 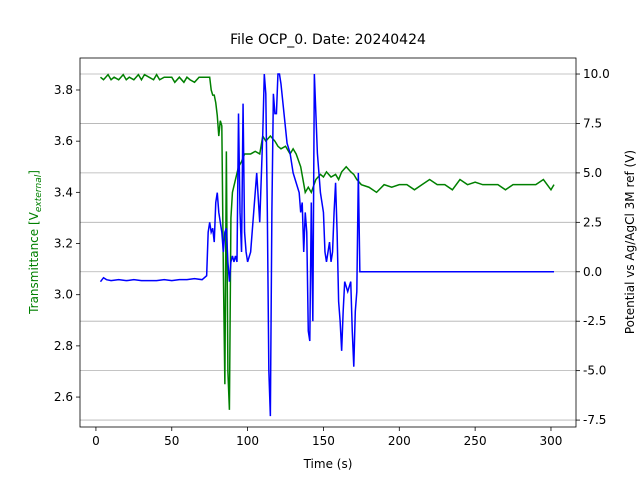 What do you see at coordinates (63, 192) in the screenshot?
I see `y-tick-label: 3.4` at bounding box center [63, 192].